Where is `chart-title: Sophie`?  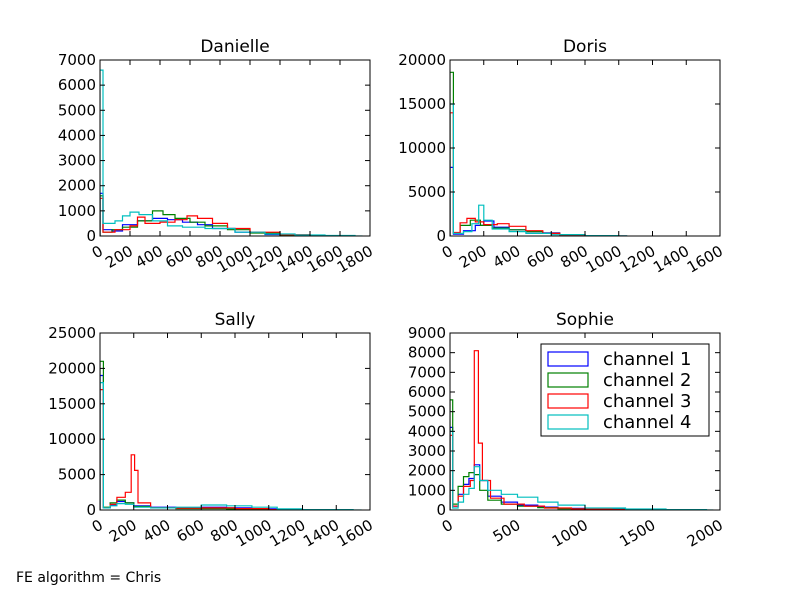 chart-title: Sophie is located at coordinates (585, 320).